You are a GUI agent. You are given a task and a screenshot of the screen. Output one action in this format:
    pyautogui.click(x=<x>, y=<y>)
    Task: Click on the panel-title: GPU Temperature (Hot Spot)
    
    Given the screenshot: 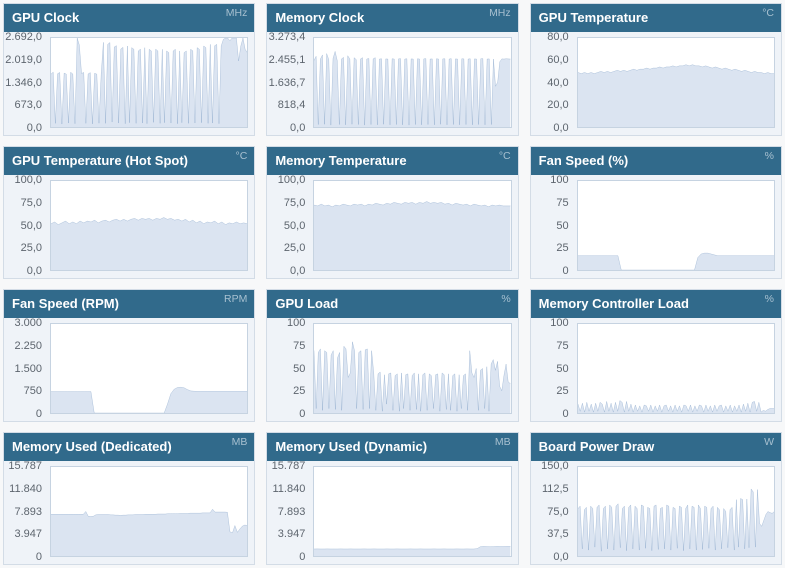 What is the action you would take?
    pyautogui.click(x=100, y=160)
    